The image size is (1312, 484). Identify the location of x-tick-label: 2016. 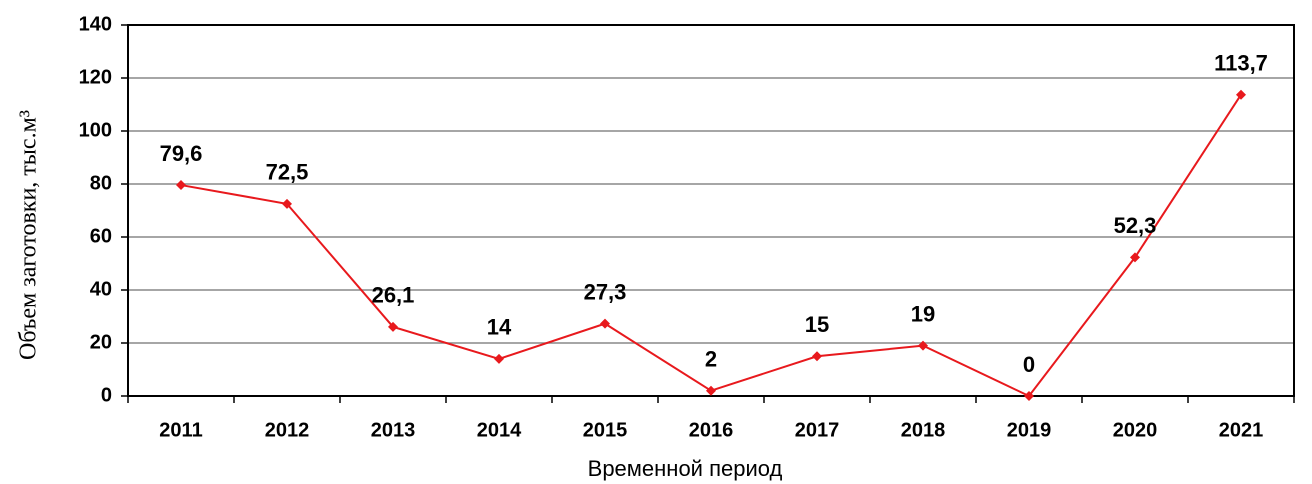
(711, 430).